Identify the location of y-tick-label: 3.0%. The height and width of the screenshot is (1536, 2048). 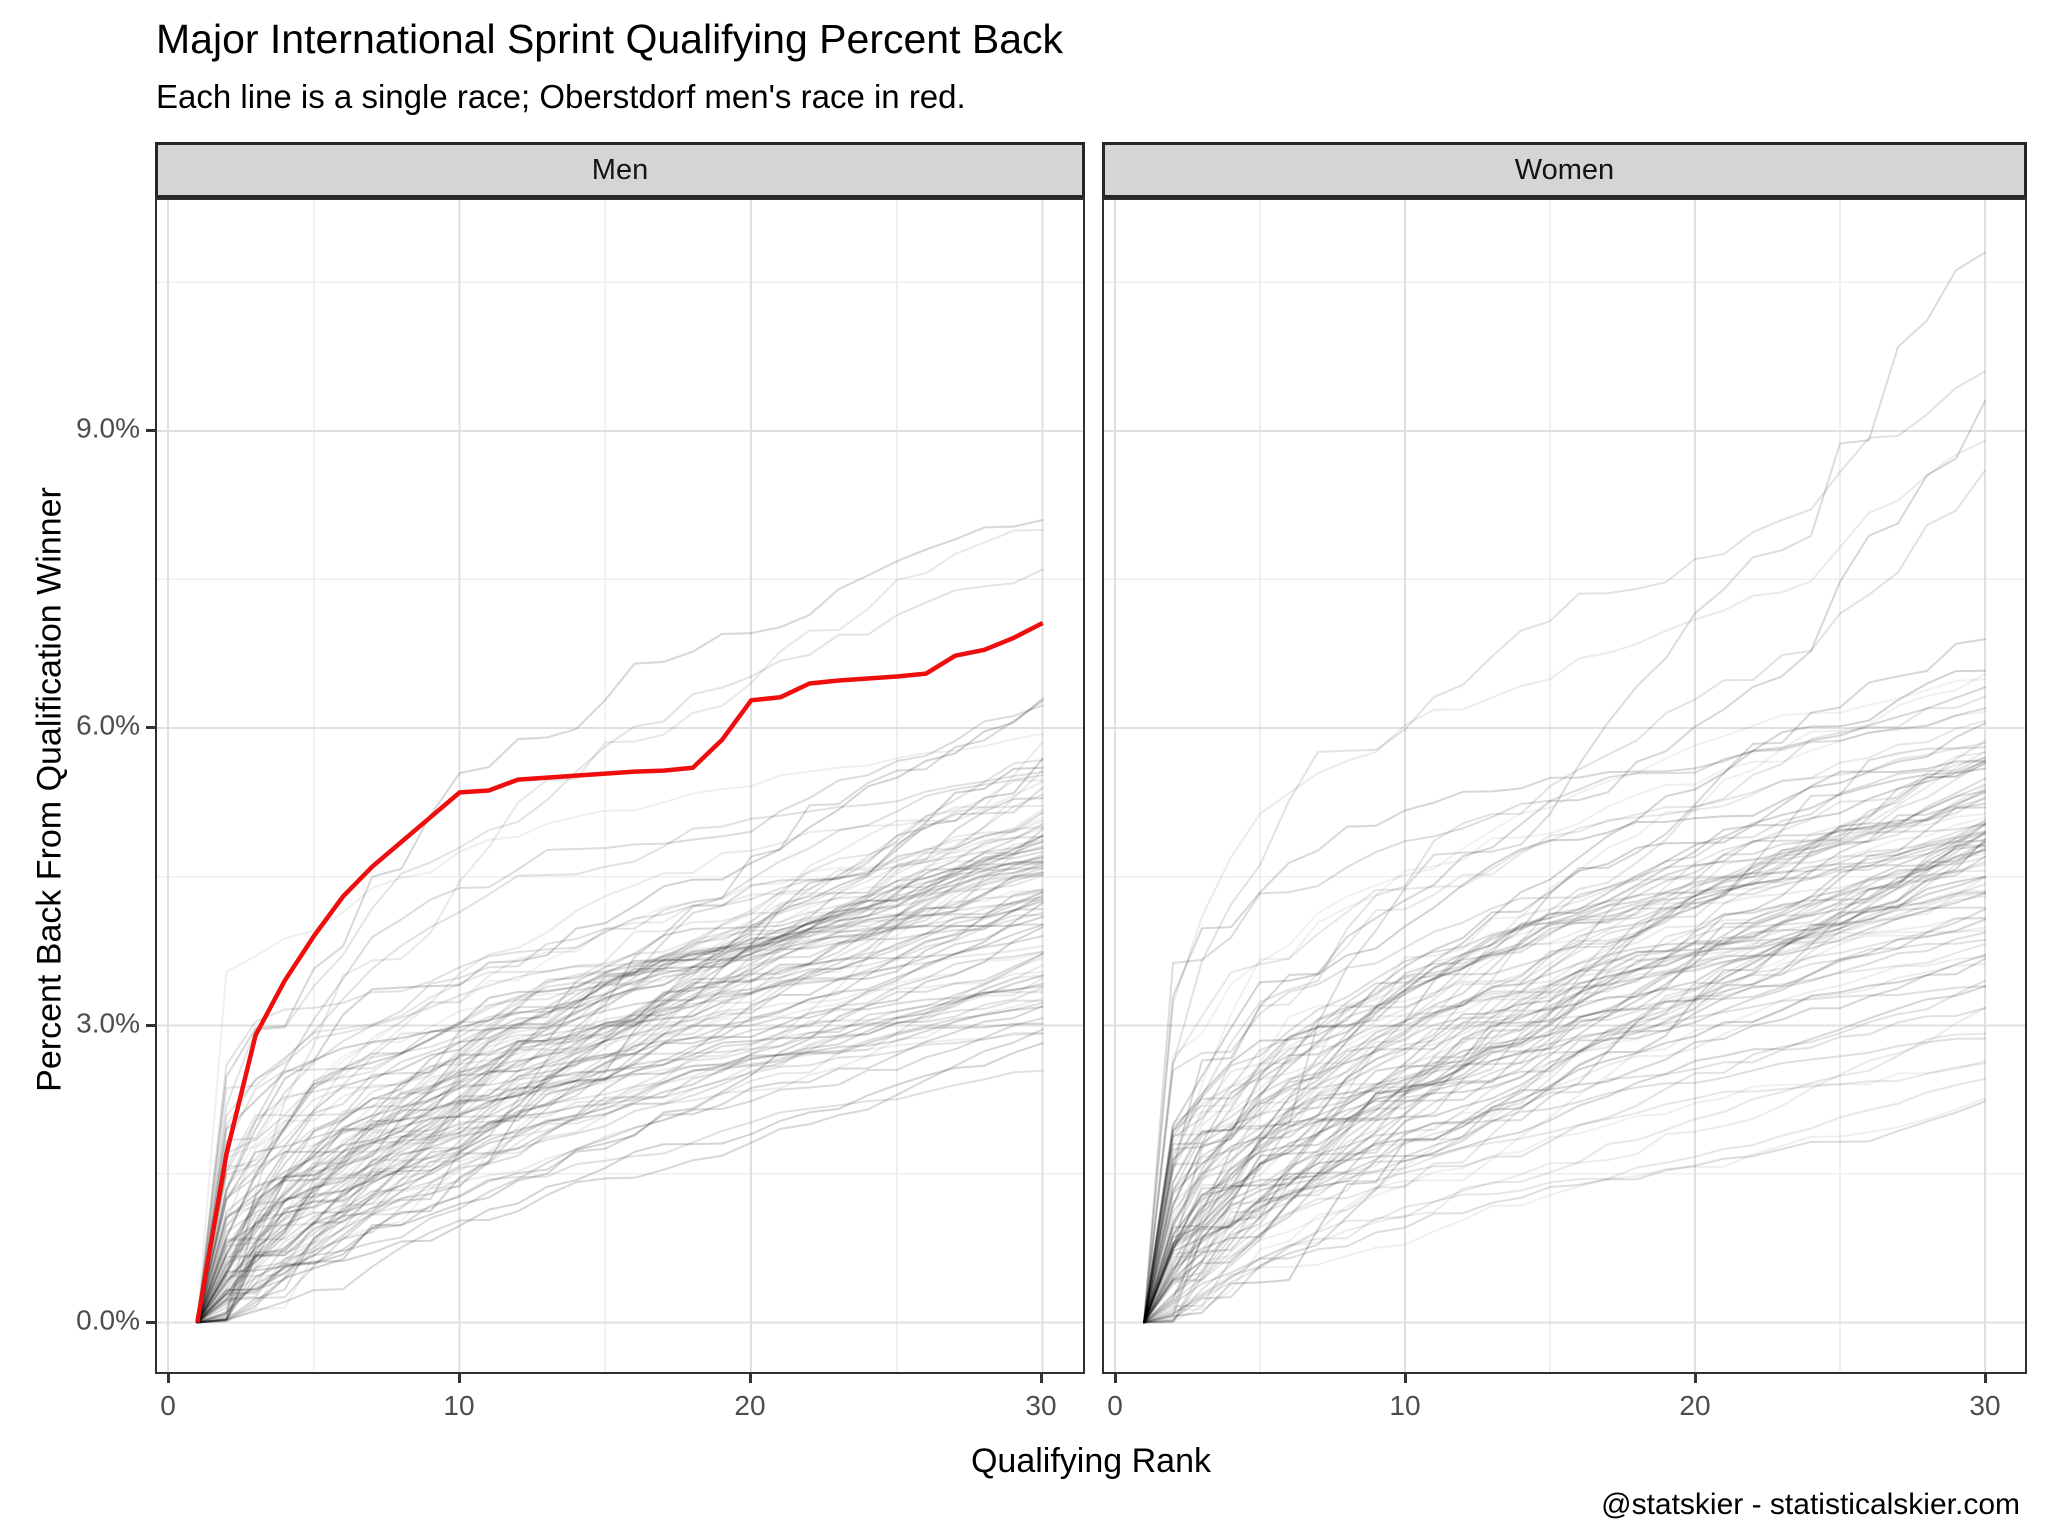
(108, 1023).